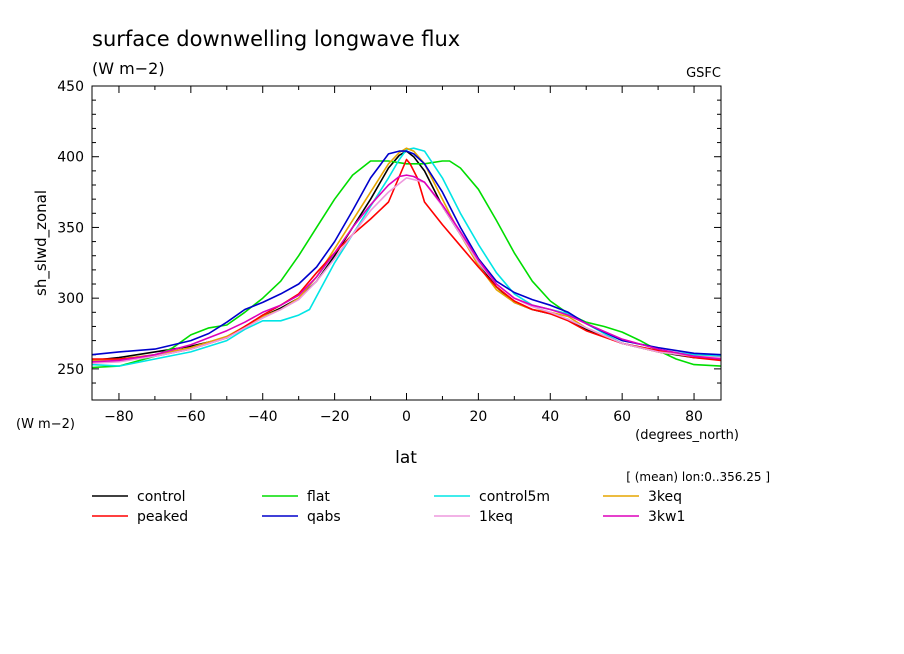  What do you see at coordinates (698, 477) in the screenshot?
I see `averaging-note: [ (mean) lon:0..356.25 ]` at bounding box center [698, 477].